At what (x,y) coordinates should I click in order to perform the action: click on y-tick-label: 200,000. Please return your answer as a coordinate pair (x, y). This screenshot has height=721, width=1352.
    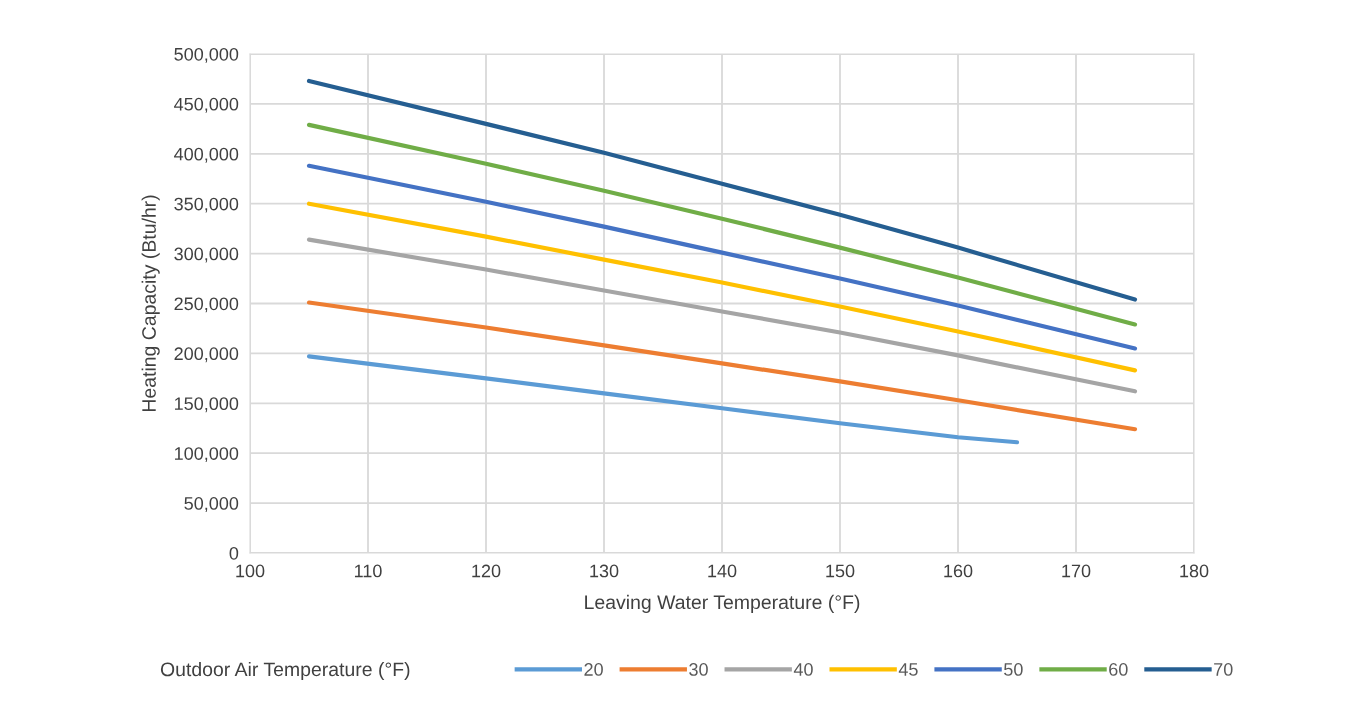
    Looking at the image, I should click on (206, 355).